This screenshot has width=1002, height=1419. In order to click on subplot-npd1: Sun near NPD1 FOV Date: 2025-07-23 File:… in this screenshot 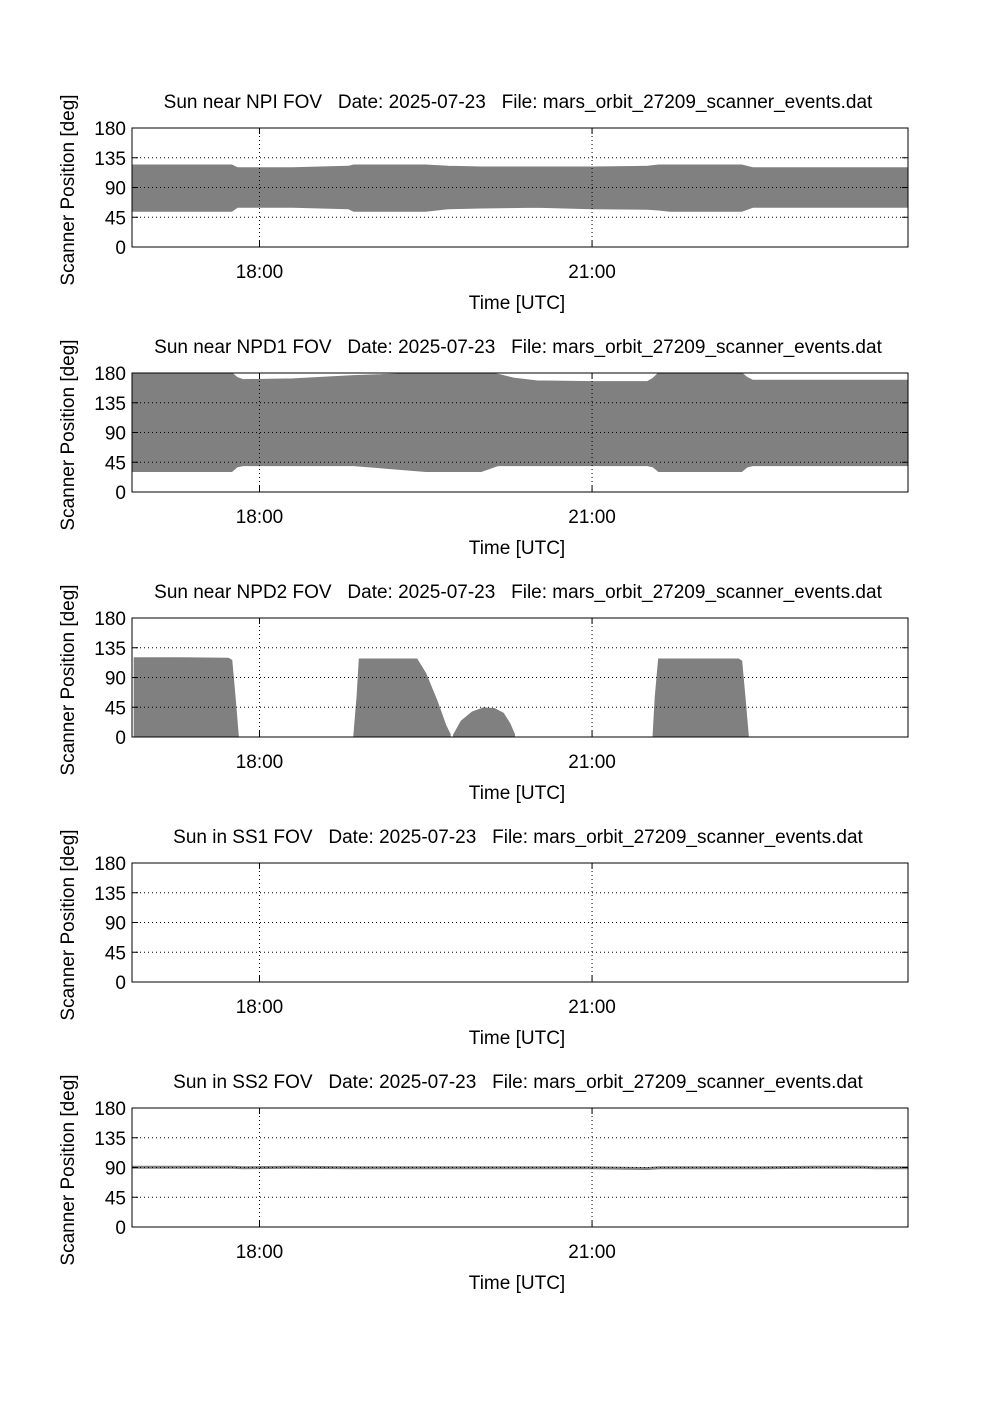, I will do `click(483, 448)`.